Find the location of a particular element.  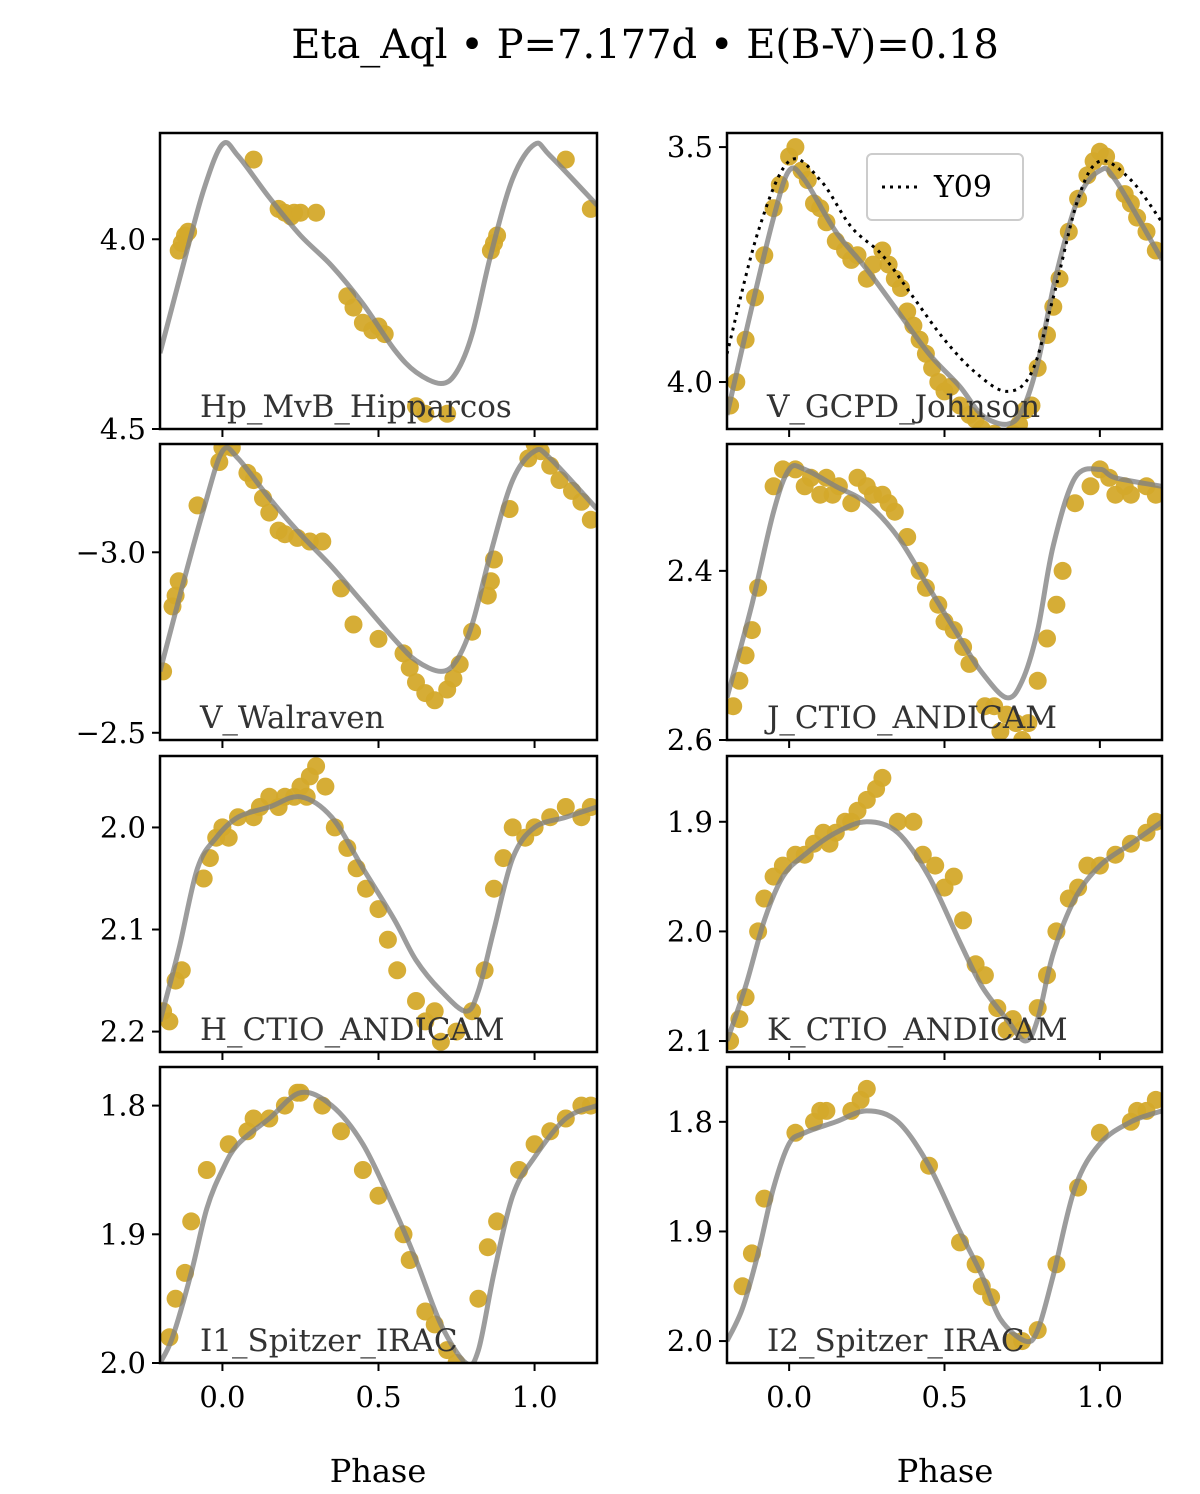

panel-label: V_GCPD_Johnson is located at coordinates (903, 407).